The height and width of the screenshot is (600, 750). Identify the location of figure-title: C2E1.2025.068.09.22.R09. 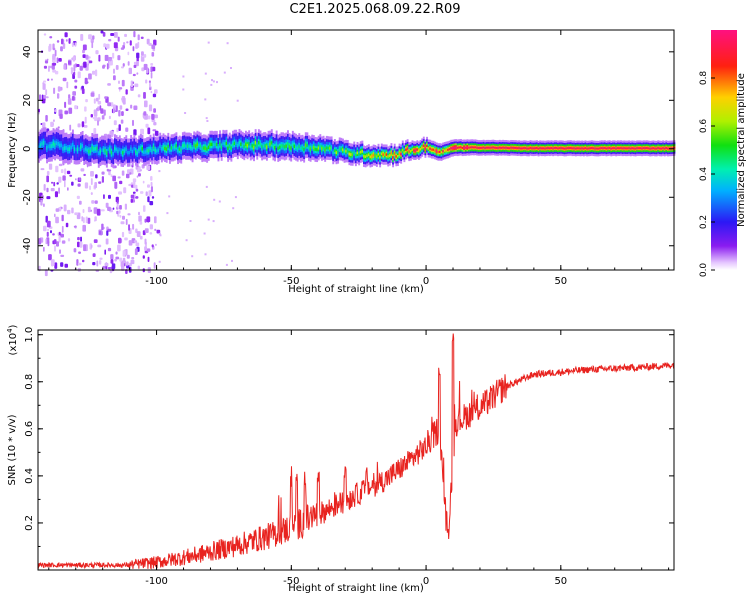
(375, 9).